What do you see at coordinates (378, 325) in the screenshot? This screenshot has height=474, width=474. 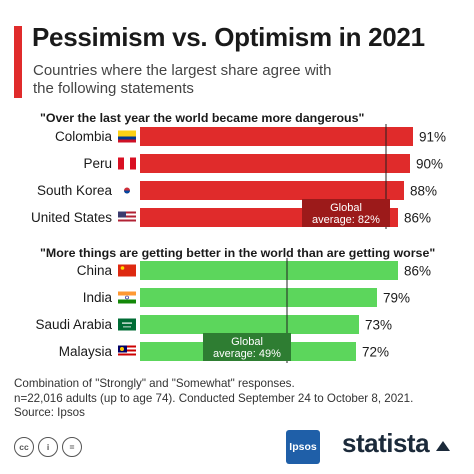 I see `value-label-saudi-arabia: 73%` at bounding box center [378, 325].